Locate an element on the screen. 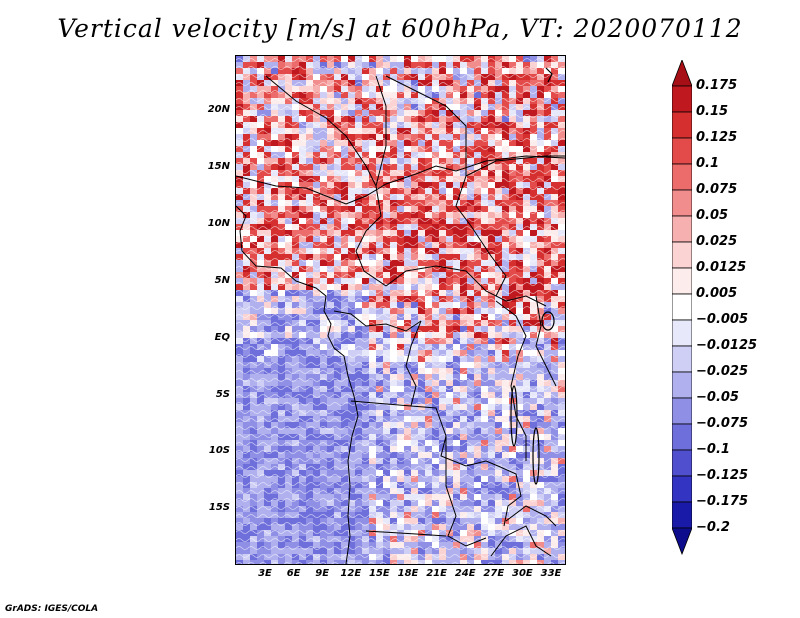 Image resolution: width=800 pixels, height=618 pixels. colorbar-label: 0.15 is located at coordinates (712, 111).